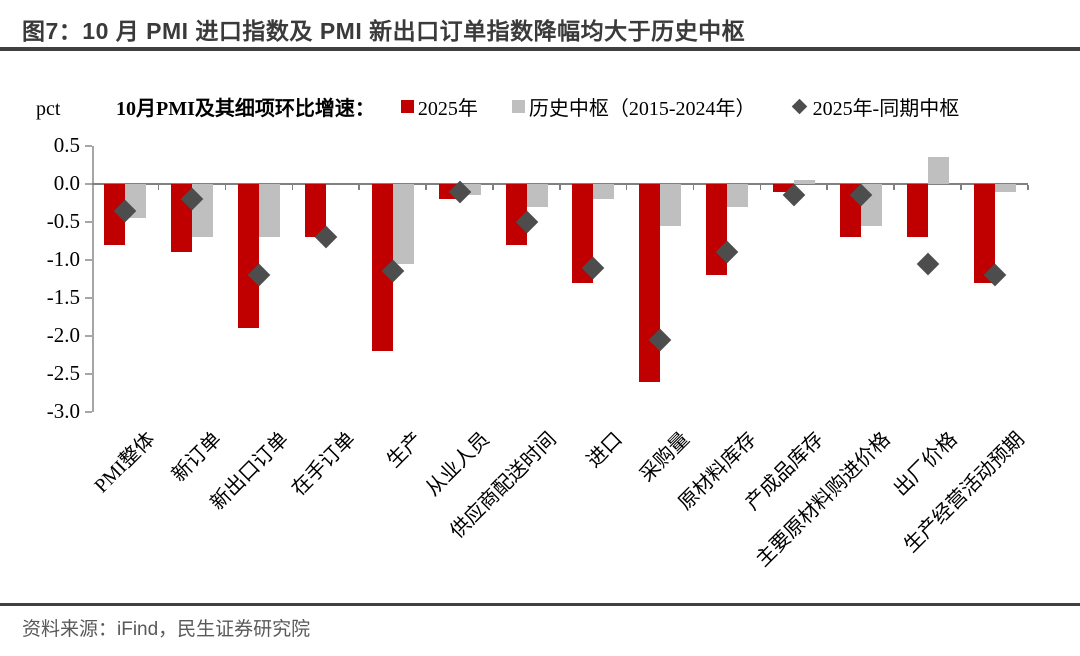 The width and height of the screenshot is (1080, 656). Describe the element at coordinates (66, 145) in the screenshot. I see `y-tick-label: 0.5` at that location.